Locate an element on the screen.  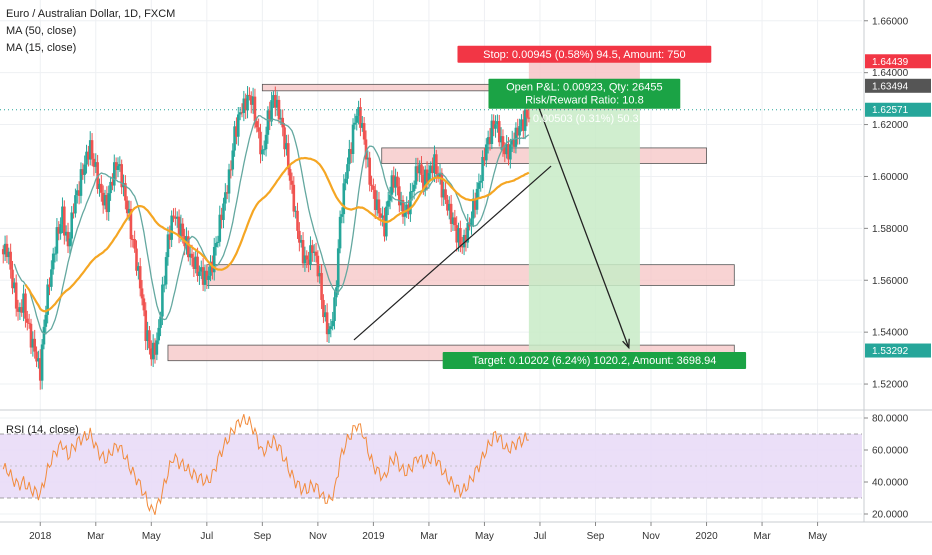
rsi-tick-label: 60.0000 is located at coordinates (890, 451).